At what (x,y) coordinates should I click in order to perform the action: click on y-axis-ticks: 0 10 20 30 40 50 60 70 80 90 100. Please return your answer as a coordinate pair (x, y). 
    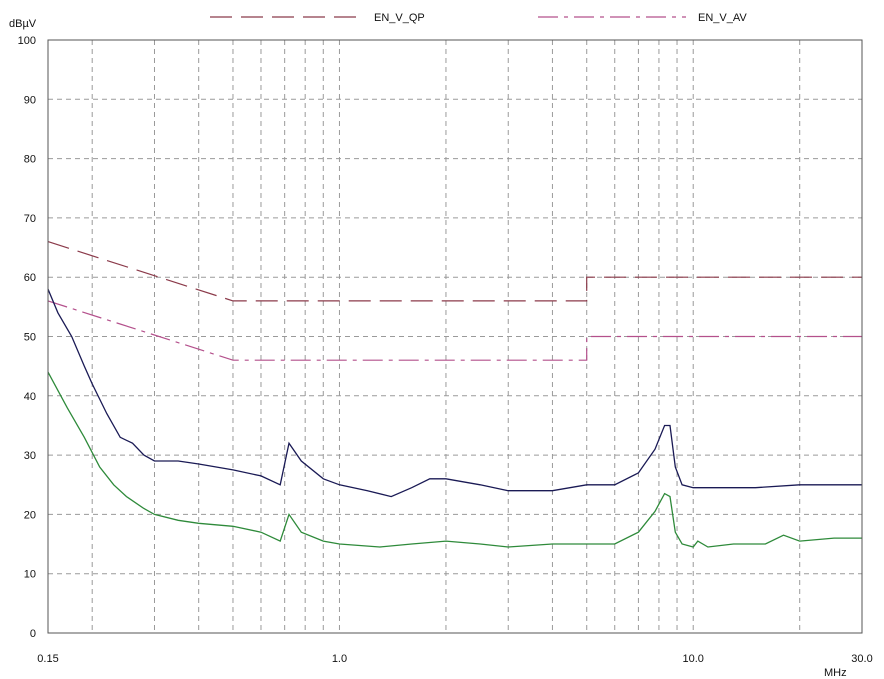
    Looking at the image, I should click on (27, 337).